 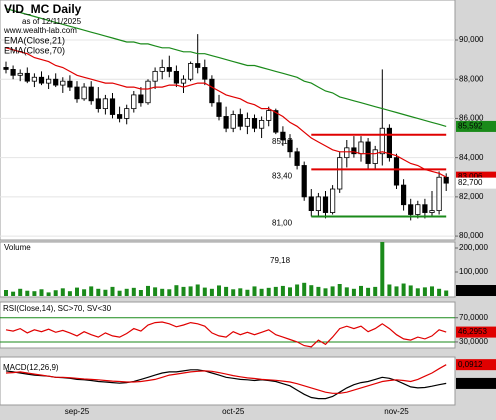 What do you see at coordinates (471, 39) in the screenshot?
I see `y-tick-label: 90,000` at bounding box center [471, 39].